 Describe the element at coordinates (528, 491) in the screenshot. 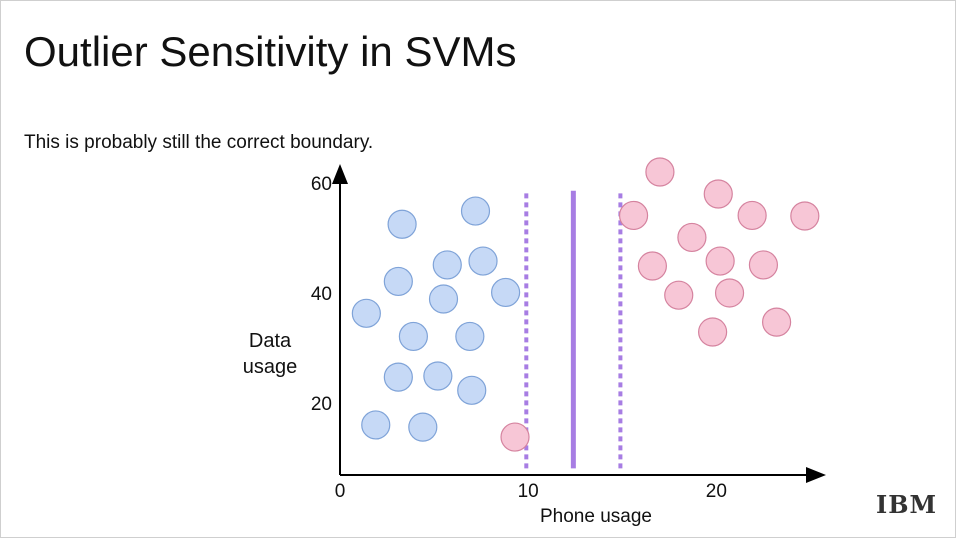

I see `x-tick-label: 10` at that location.